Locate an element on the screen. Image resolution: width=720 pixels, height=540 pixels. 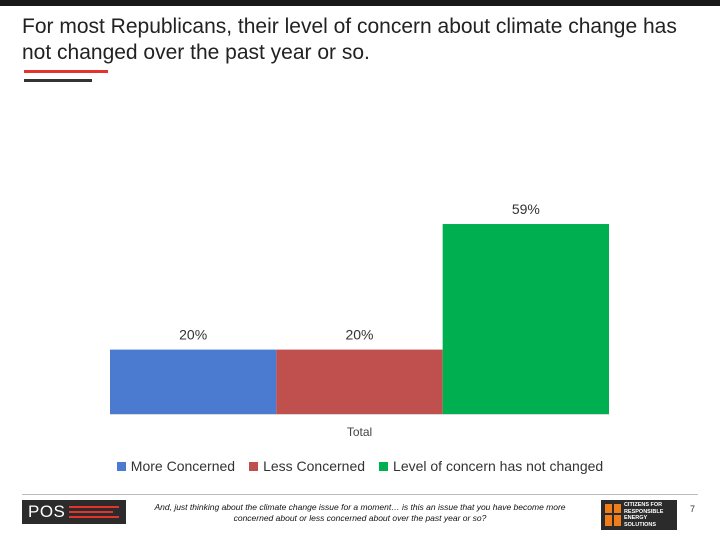
x-tick-label: Total is located at coordinates (359, 432).